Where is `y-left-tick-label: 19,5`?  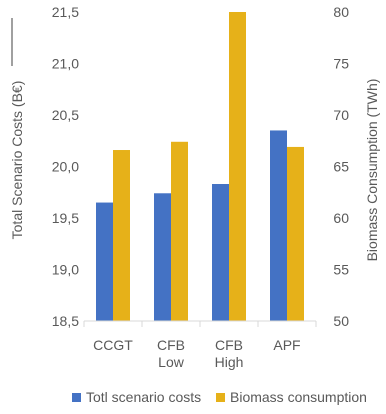 y-left-tick-label: 19,5 is located at coordinates (65, 218).